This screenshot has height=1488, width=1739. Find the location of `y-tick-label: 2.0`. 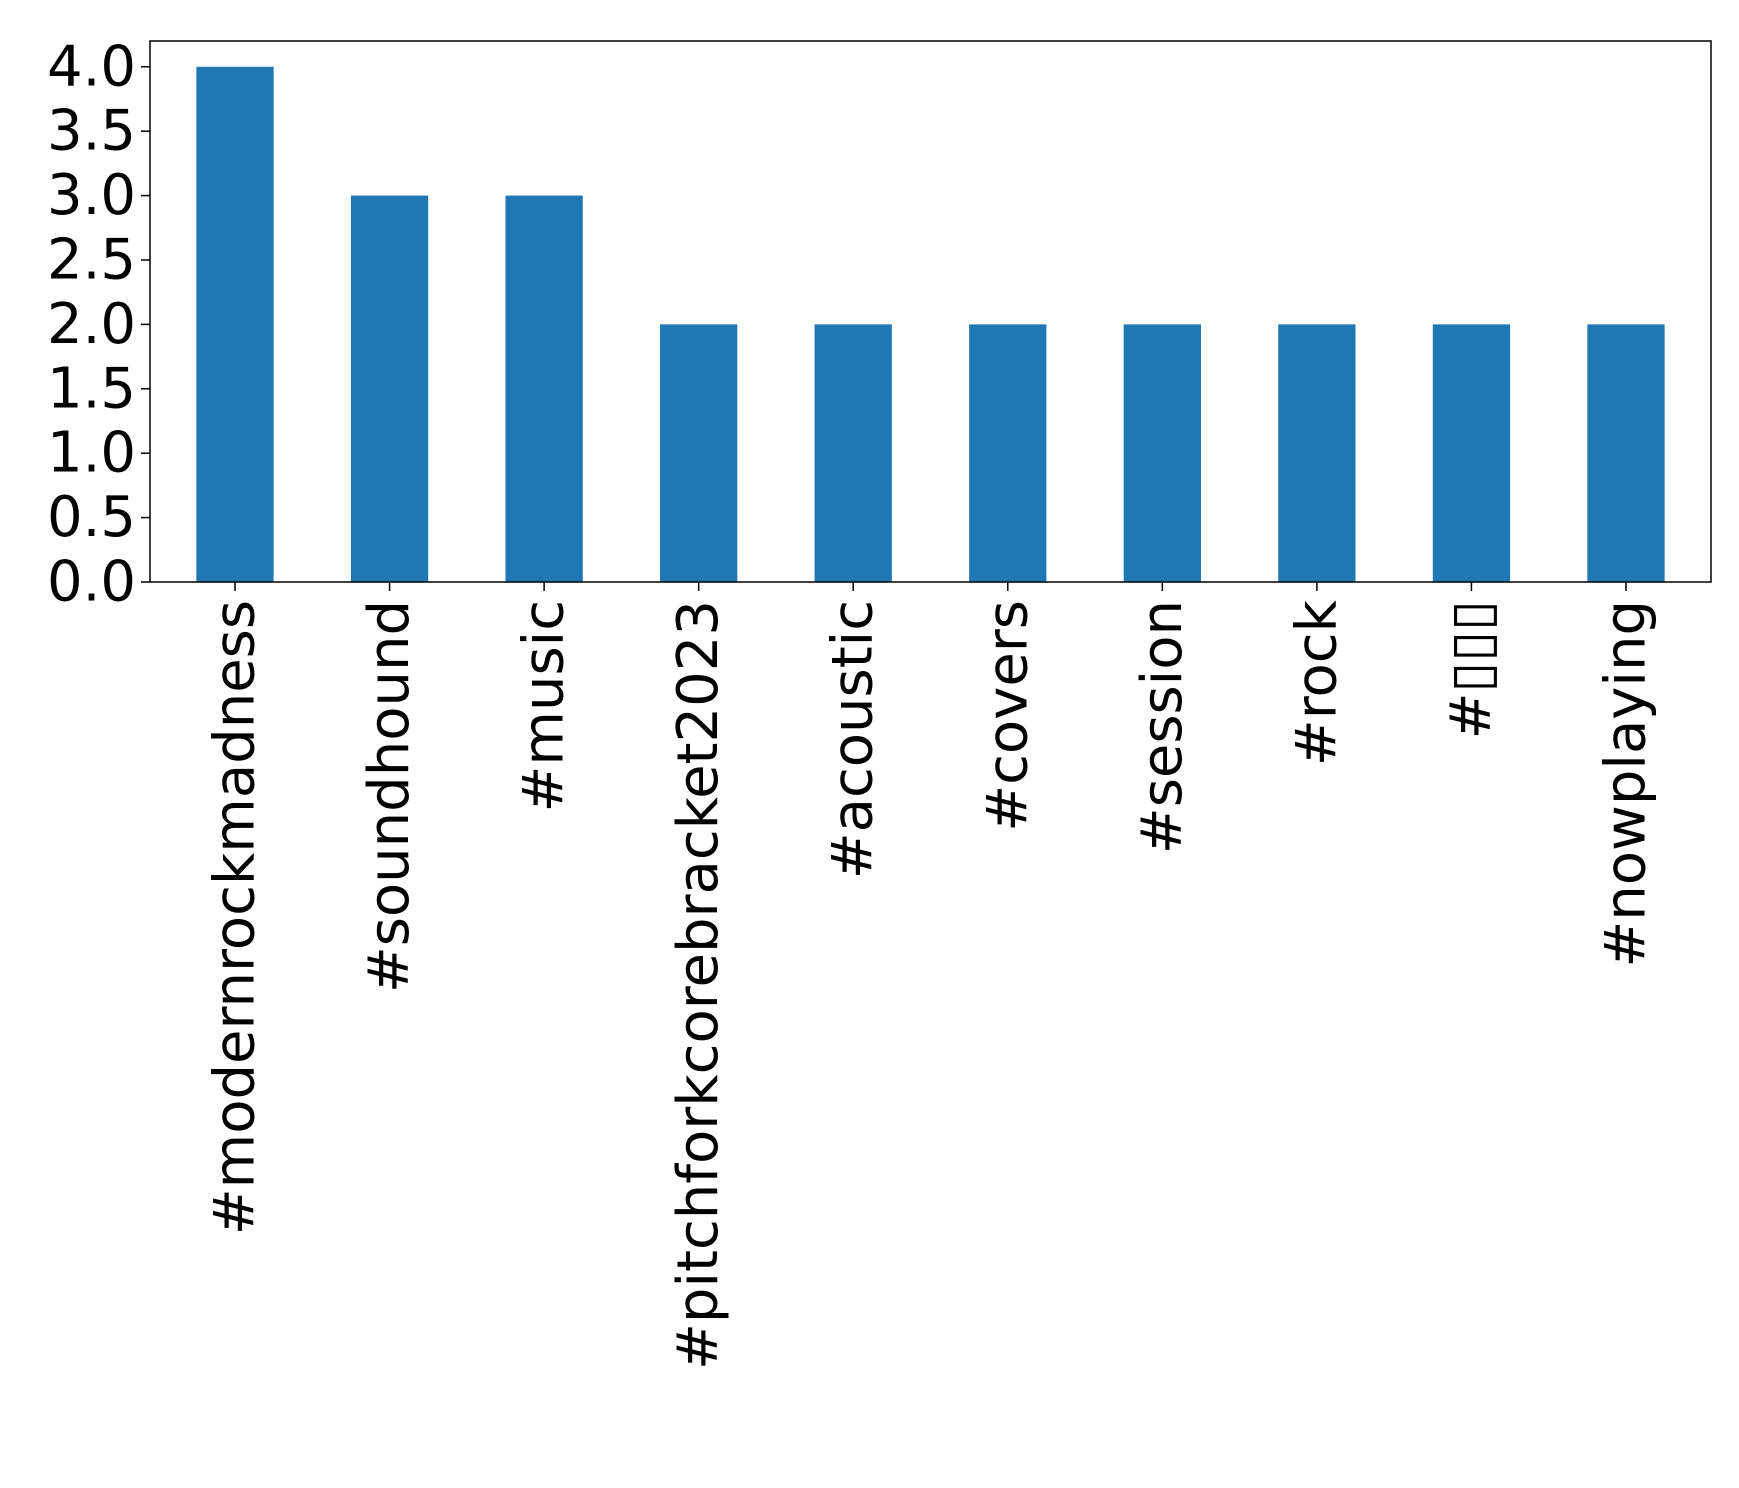

y-tick-label: 2.0 is located at coordinates (91, 324).